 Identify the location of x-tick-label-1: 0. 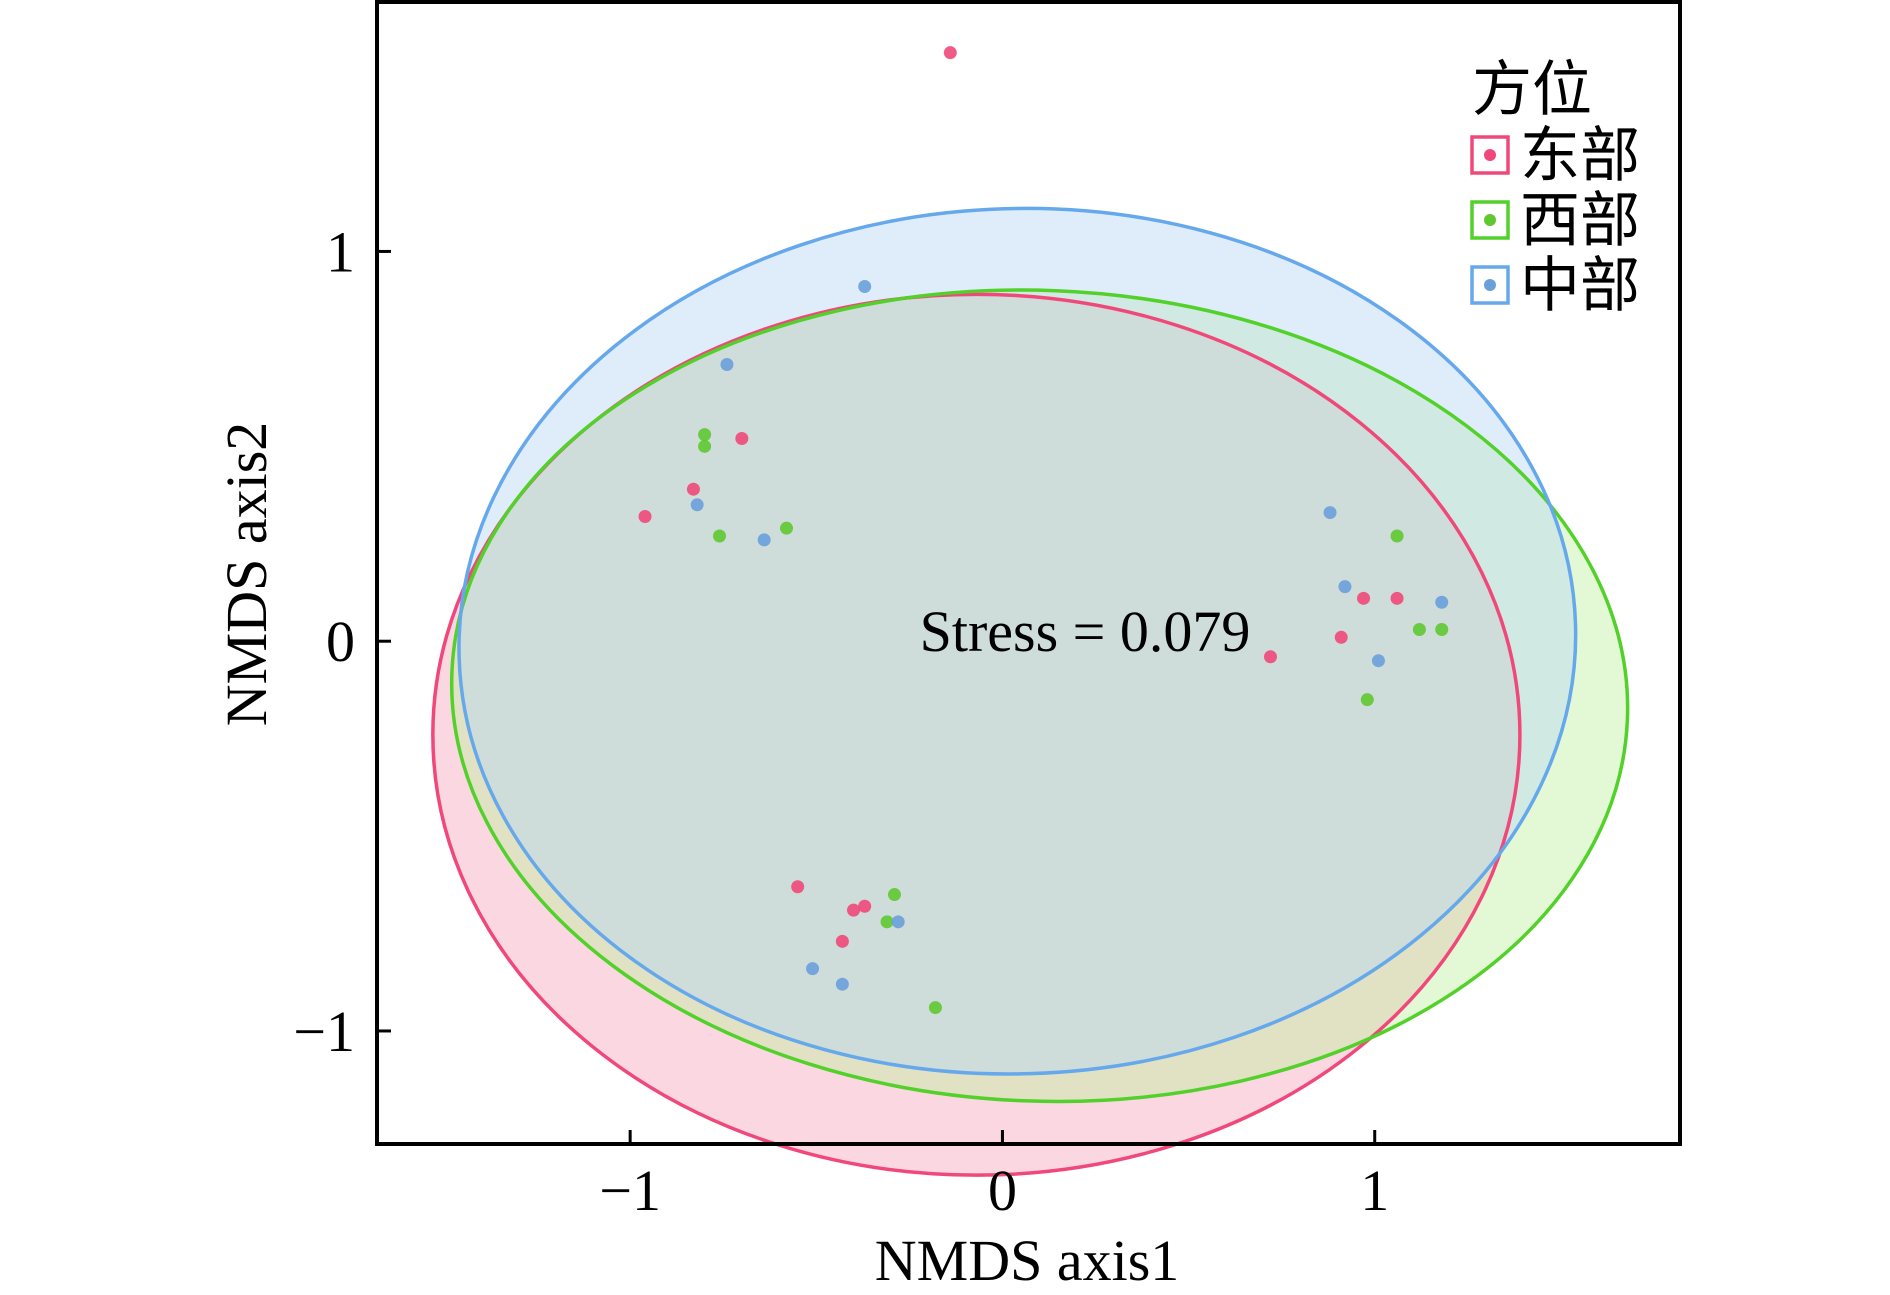
(1002, 1190).